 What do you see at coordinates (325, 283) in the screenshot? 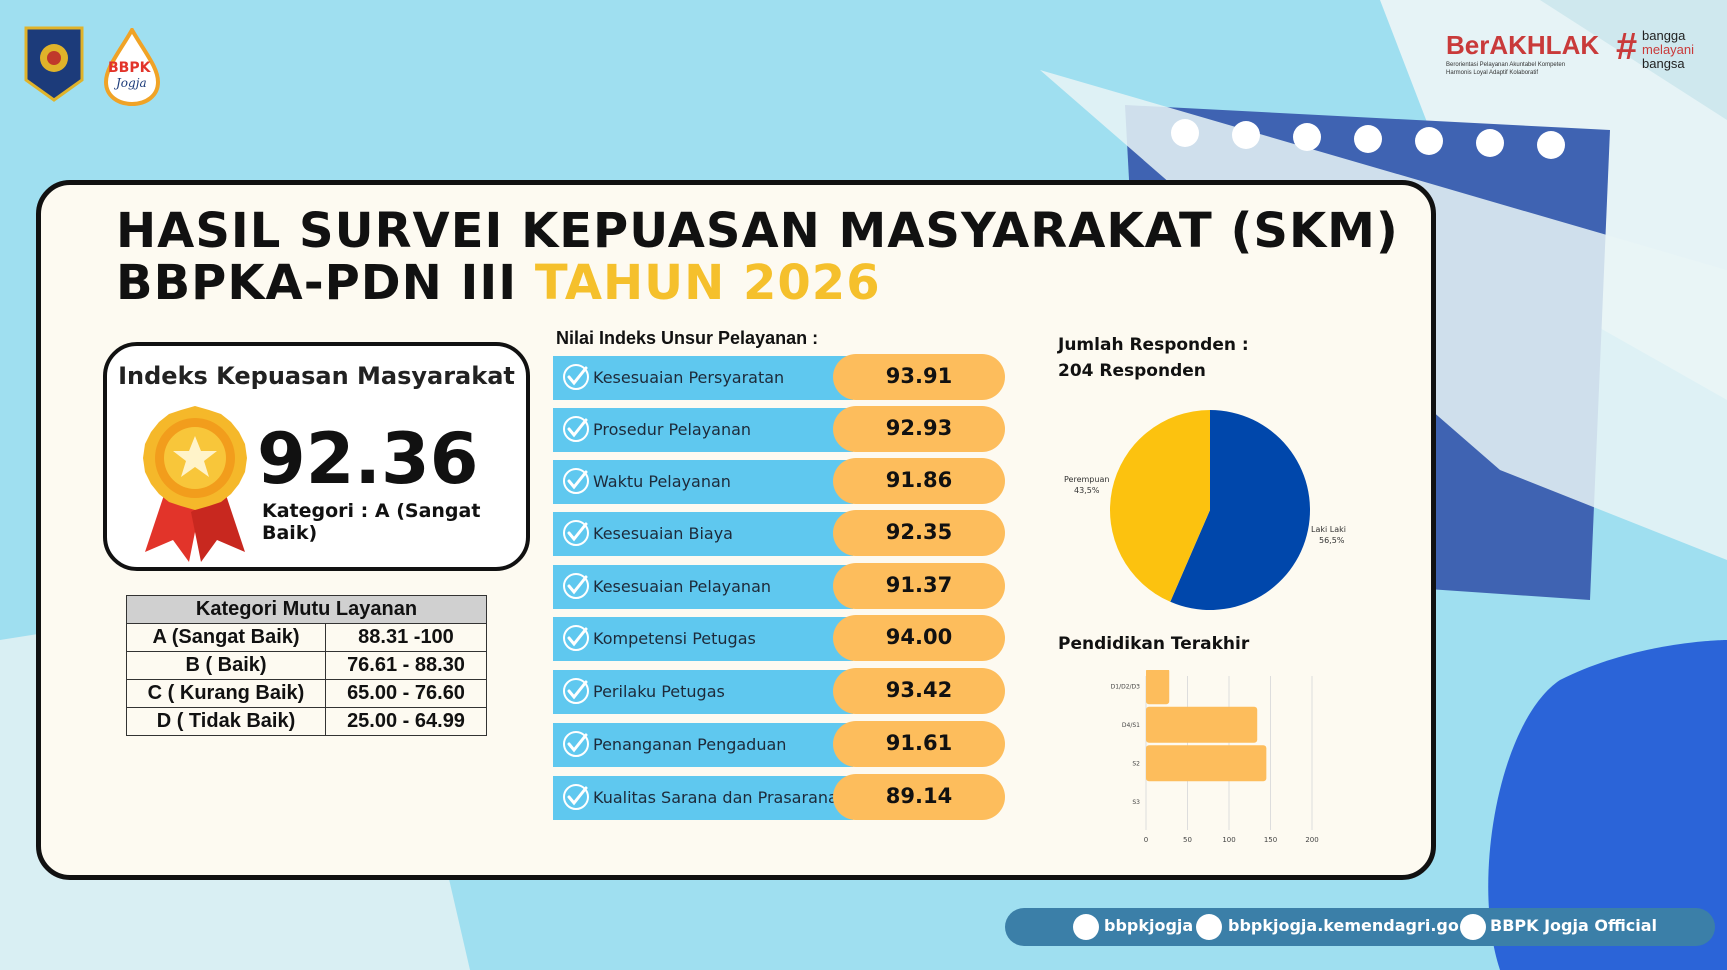
I see `title-line-2: BBPKA-PDN III` at bounding box center [325, 283].